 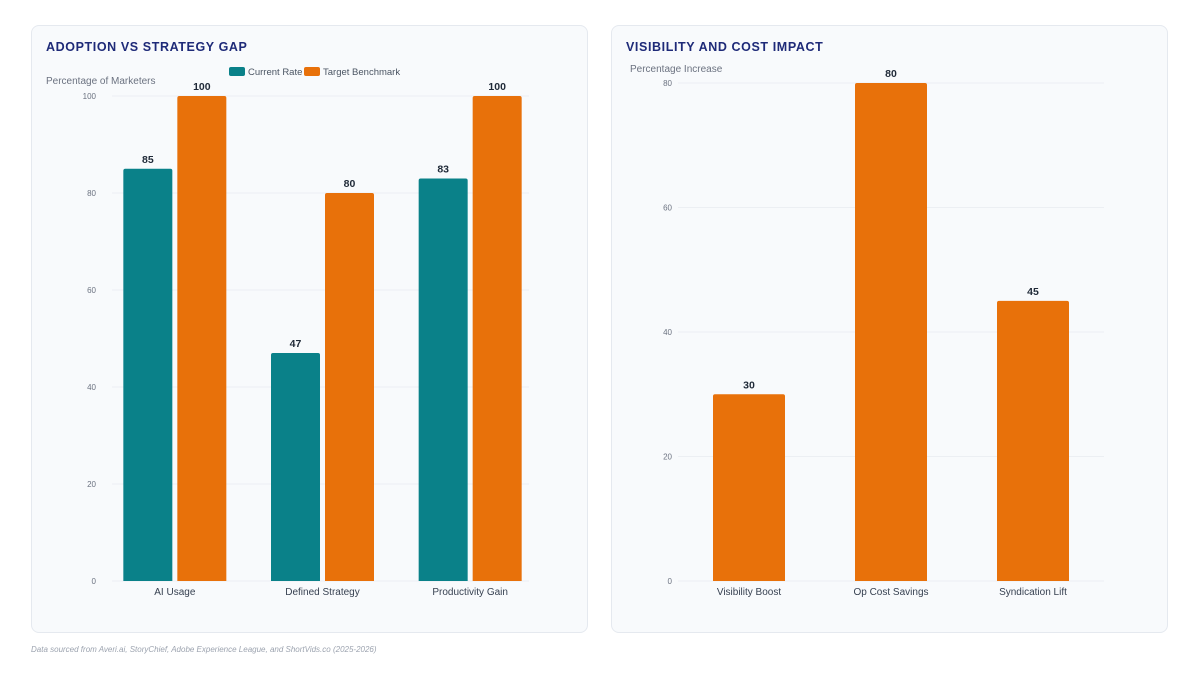 I want to click on x-category-label: Syndication Lift, so click(x=1033, y=592).